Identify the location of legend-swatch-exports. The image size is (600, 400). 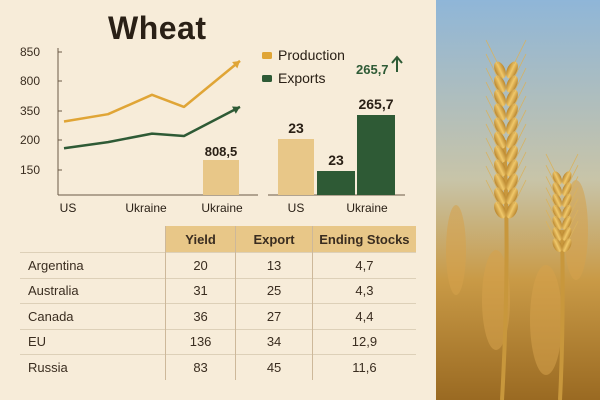
(267, 78).